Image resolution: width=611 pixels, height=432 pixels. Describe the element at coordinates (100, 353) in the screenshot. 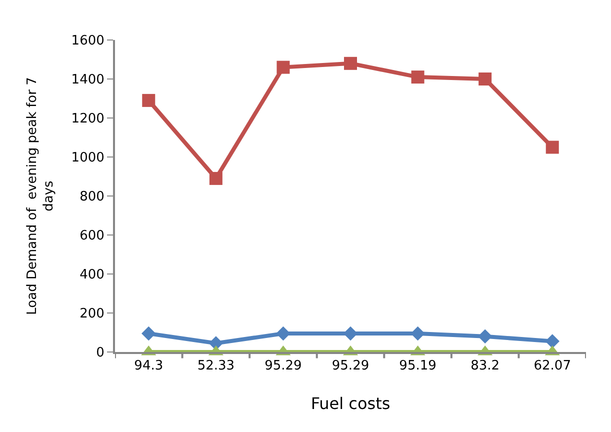

I see `y-tick-label: 0` at that location.